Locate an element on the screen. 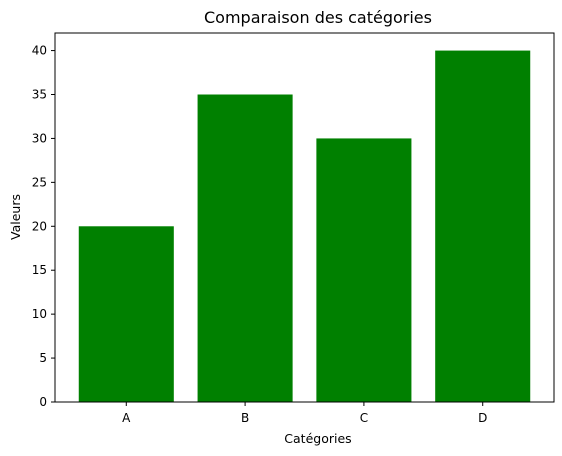  x-axis-label: Catégories is located at coordinates (317, 438).